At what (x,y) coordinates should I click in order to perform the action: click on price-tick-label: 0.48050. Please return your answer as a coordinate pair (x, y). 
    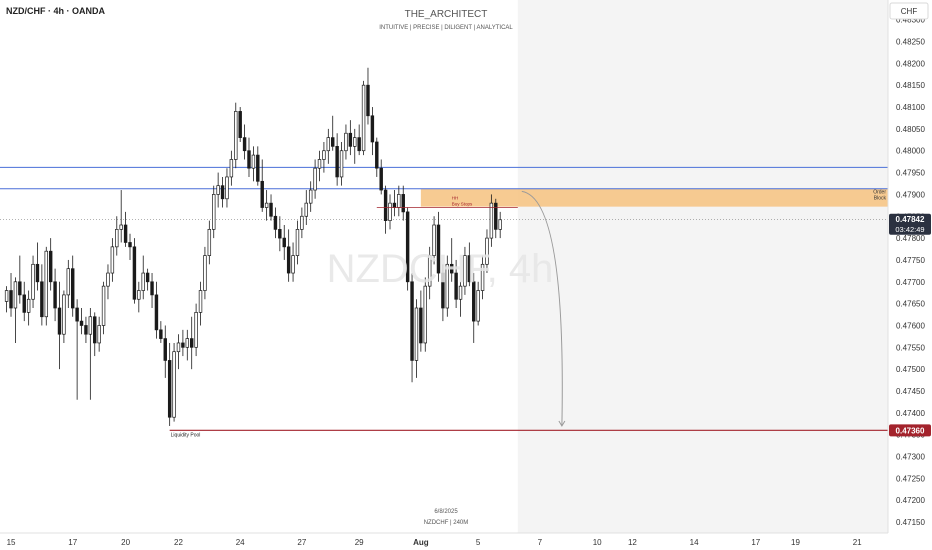
    Looking at the image, I should click on (910, 129).